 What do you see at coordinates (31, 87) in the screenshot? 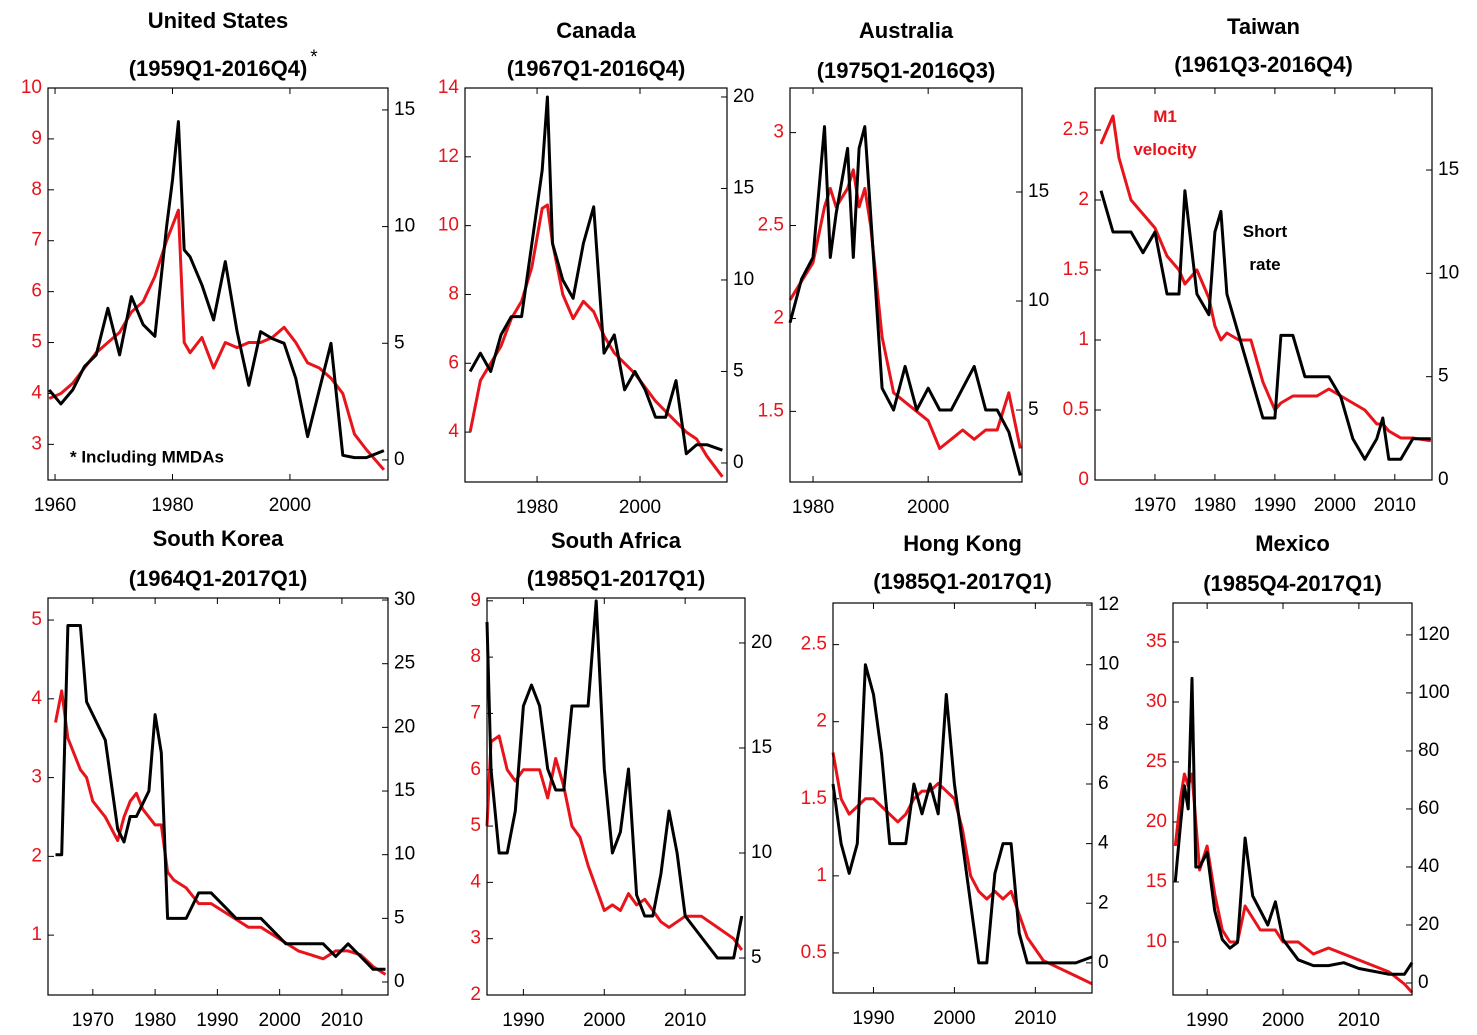
I see `y-tick-label: 10` at bounding box center [31, 87].